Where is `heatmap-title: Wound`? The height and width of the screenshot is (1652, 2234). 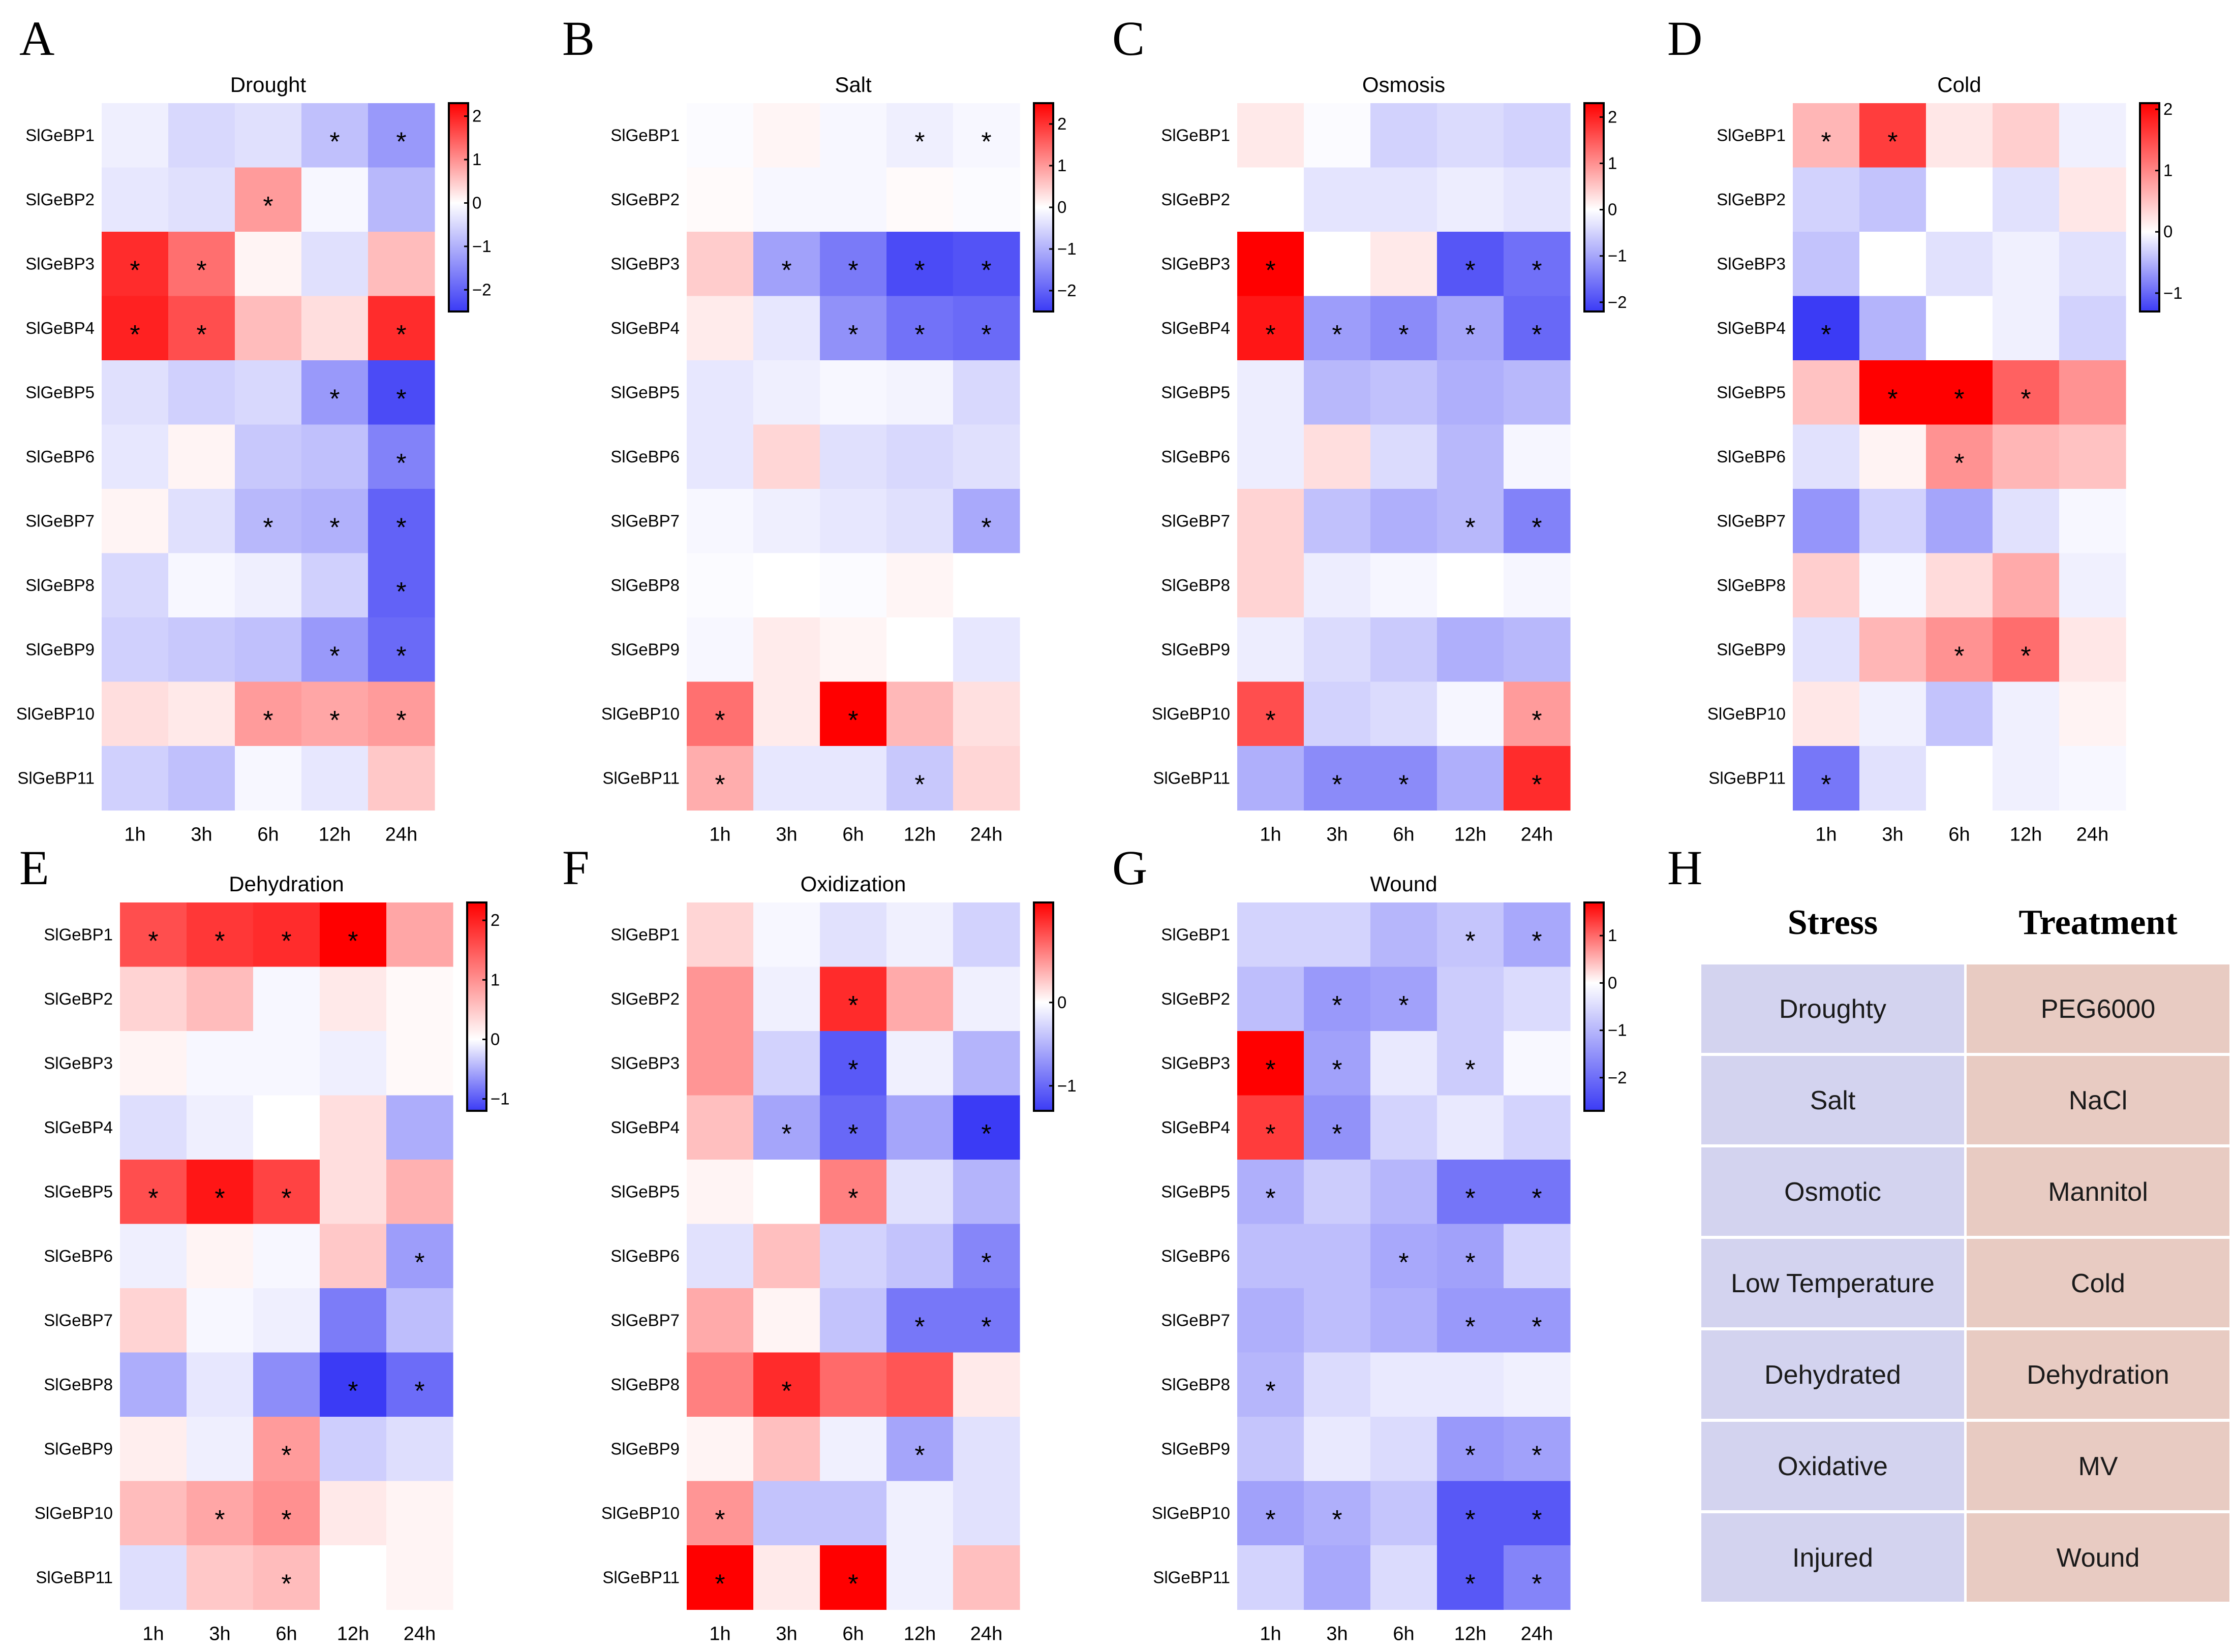 heatmap-title: Wound is located at coordinates (1404, 884).